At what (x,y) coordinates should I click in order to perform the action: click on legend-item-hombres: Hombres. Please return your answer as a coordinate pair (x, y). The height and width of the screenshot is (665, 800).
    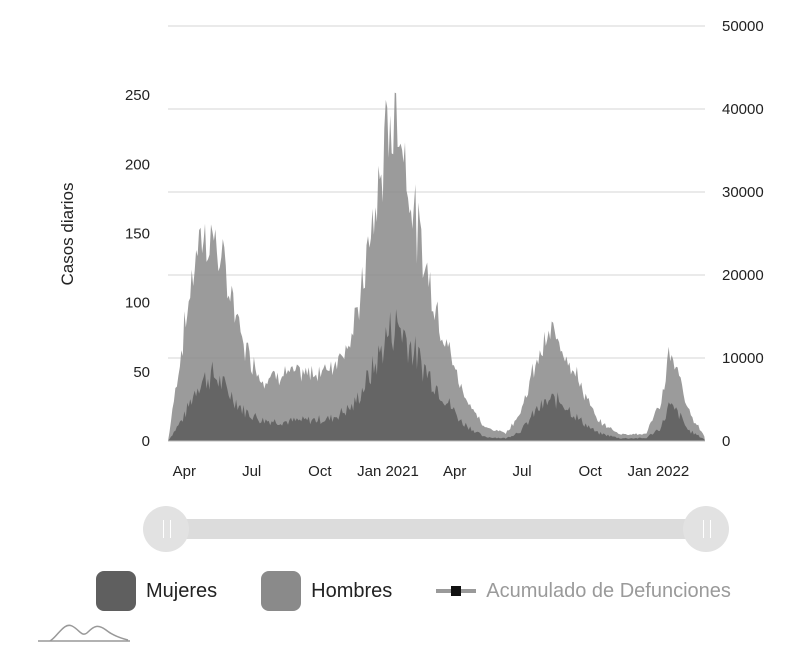
    Looking at the image, I should click on (326, 591).